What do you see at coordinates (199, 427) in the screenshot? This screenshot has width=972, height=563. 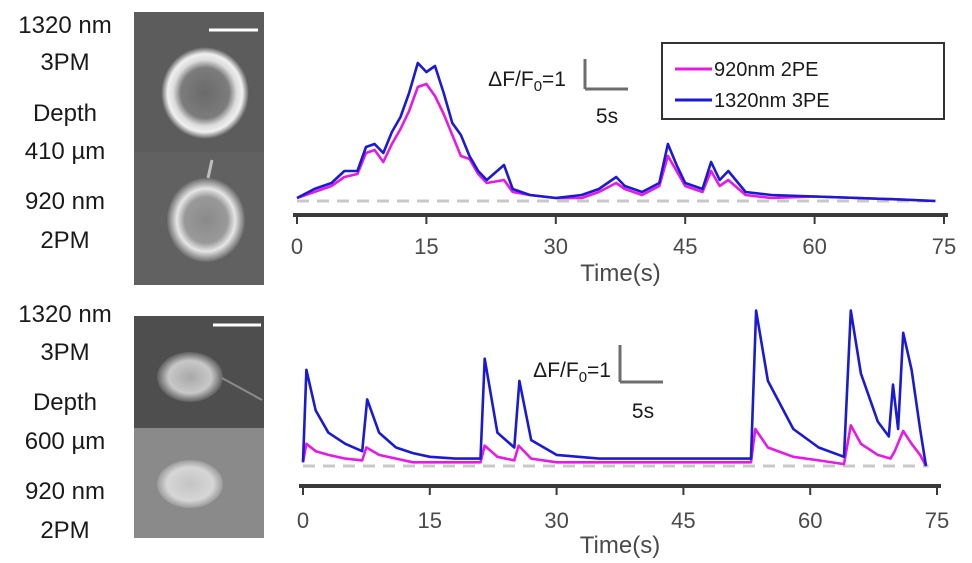 I see `micrograph-bottom` at bounding box center [199, 427].